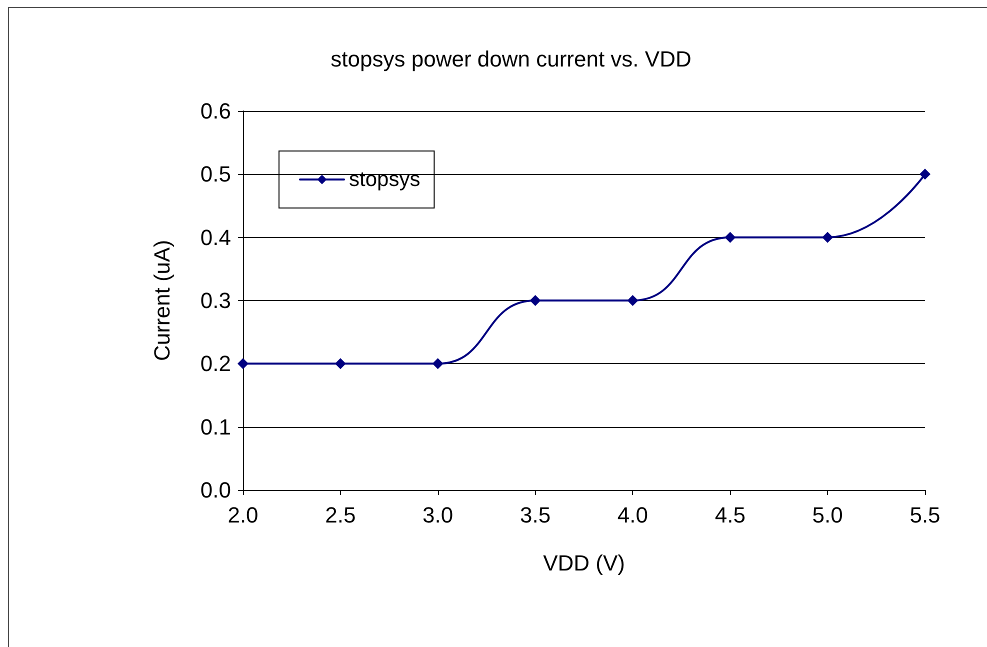  What do you see at coordinates (215, 300) in the screenshot?
I see `y-tick-label: 0.3` at bounding box center [215, 300].